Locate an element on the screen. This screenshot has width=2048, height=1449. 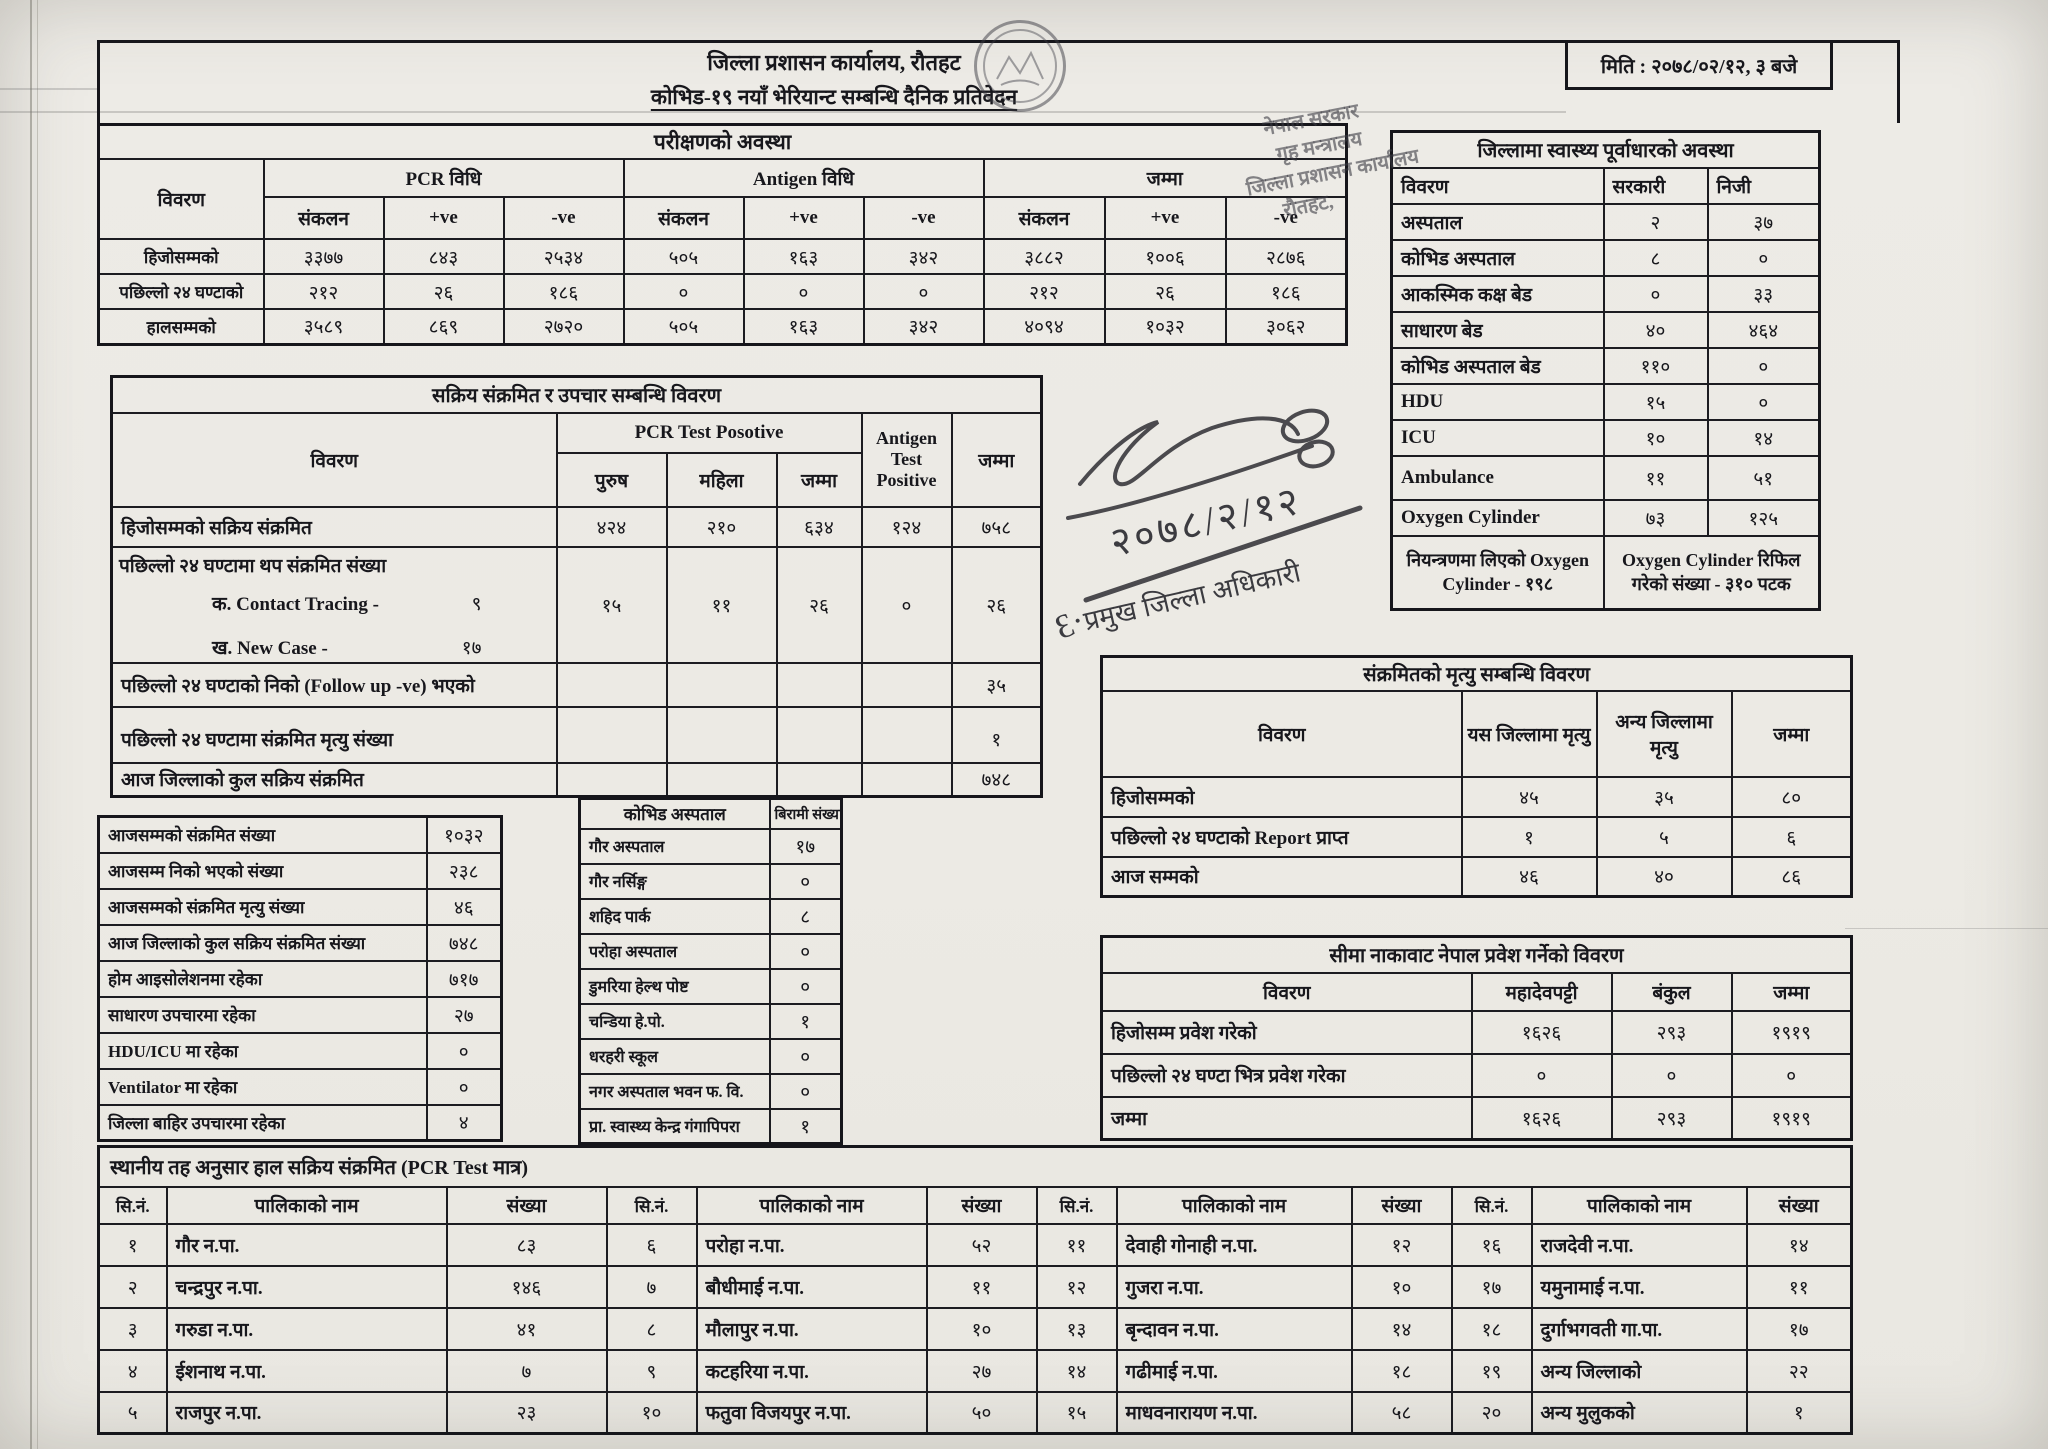
value-cell: ४२४ is located at coordinates (611, 526).